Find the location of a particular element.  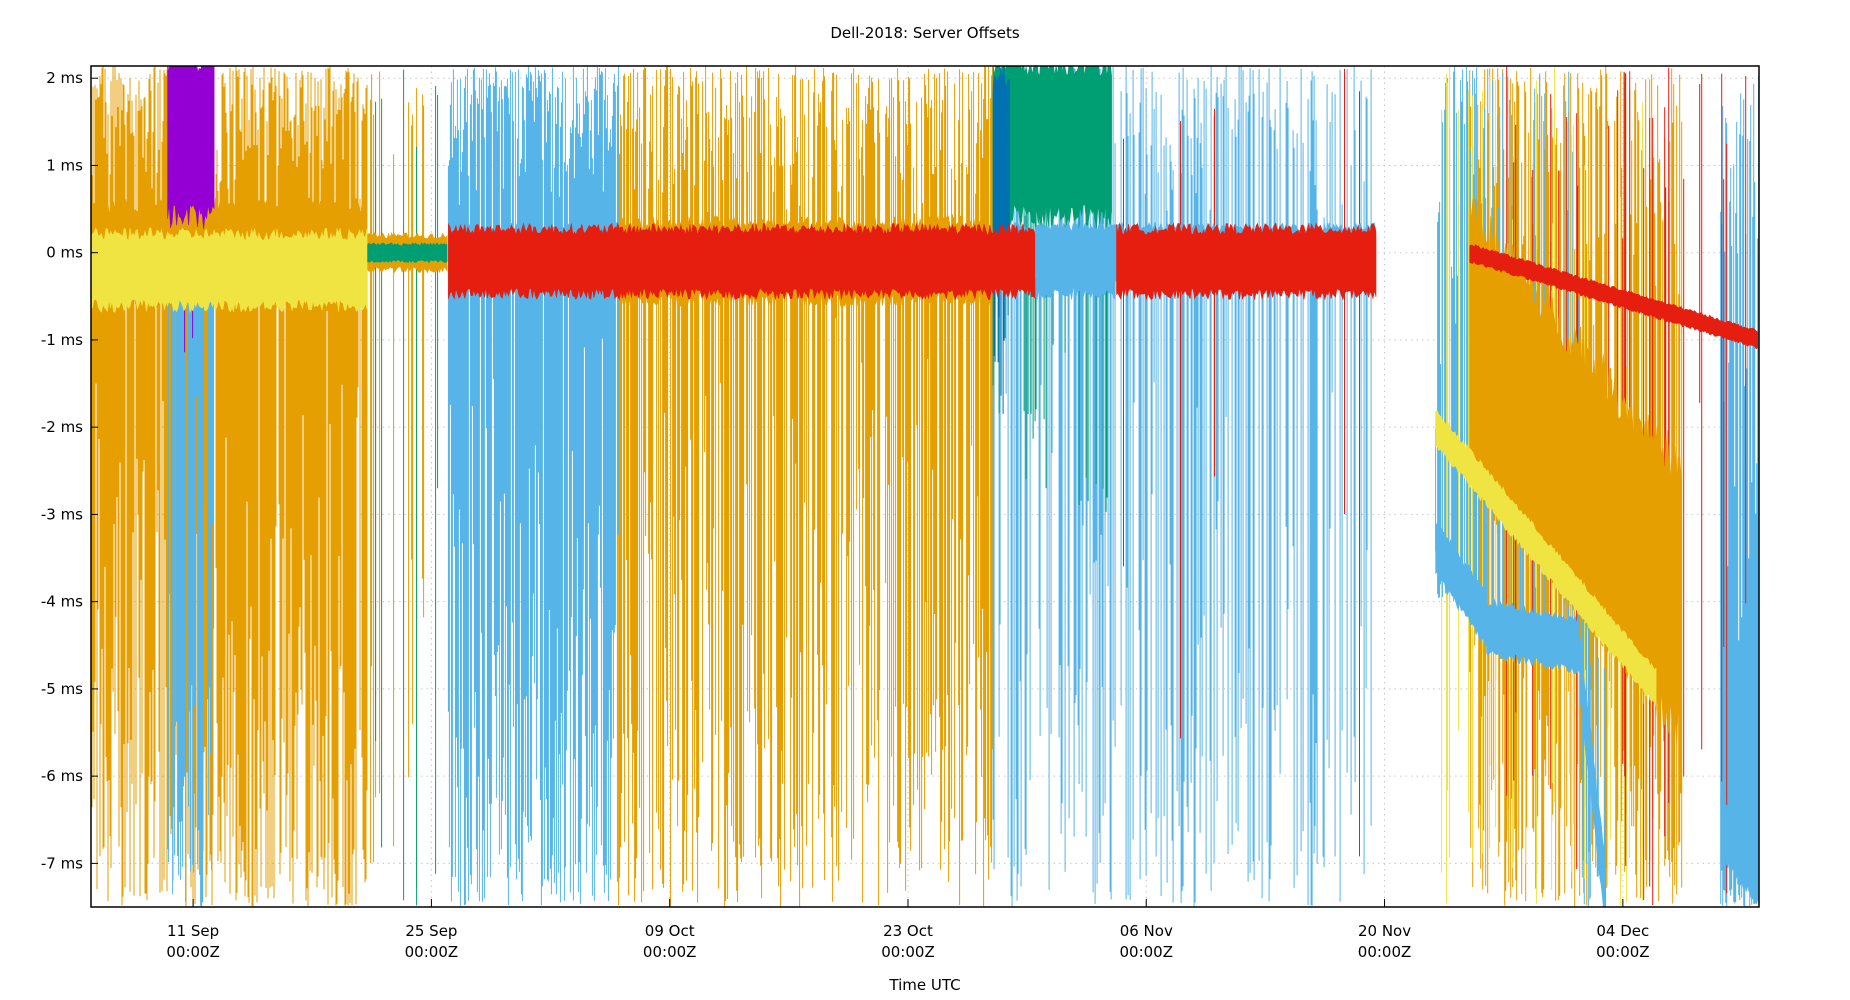

y-tick-label: -6 ms is located at coordinates (62, 776).